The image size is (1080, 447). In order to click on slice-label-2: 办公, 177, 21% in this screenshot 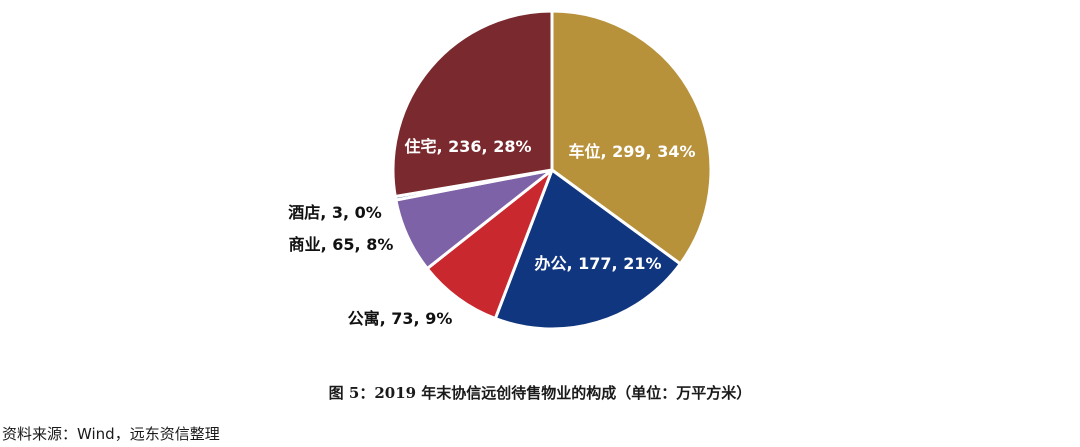, I will do `click(598, 263)`.